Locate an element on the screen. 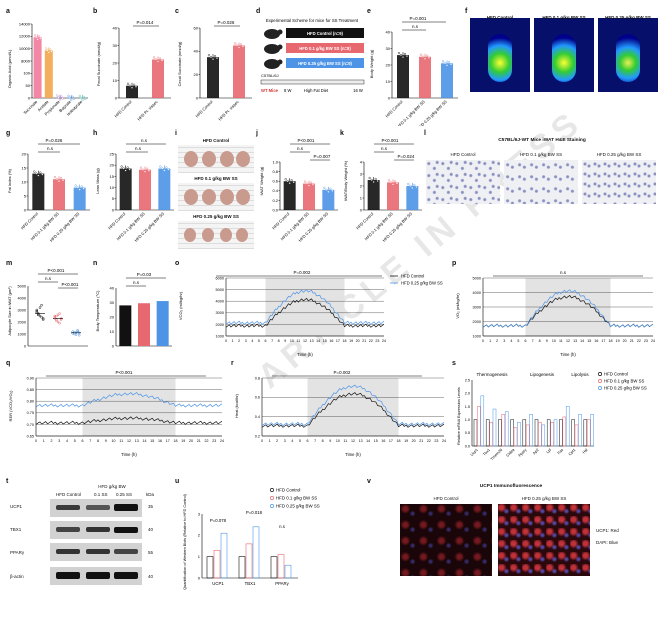  panel_j-tick: 0.2 is located at coordinates (275, 200).